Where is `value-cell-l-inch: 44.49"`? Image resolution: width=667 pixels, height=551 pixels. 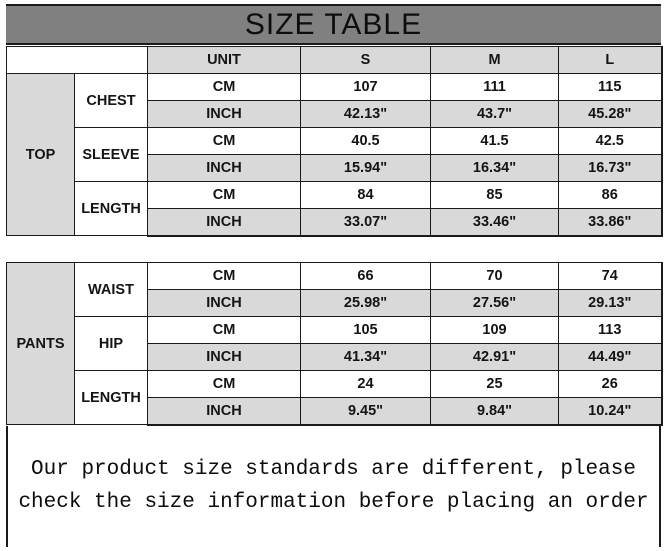 value-cell-l-inch: 44.49" is located at coordinates (610, 357).